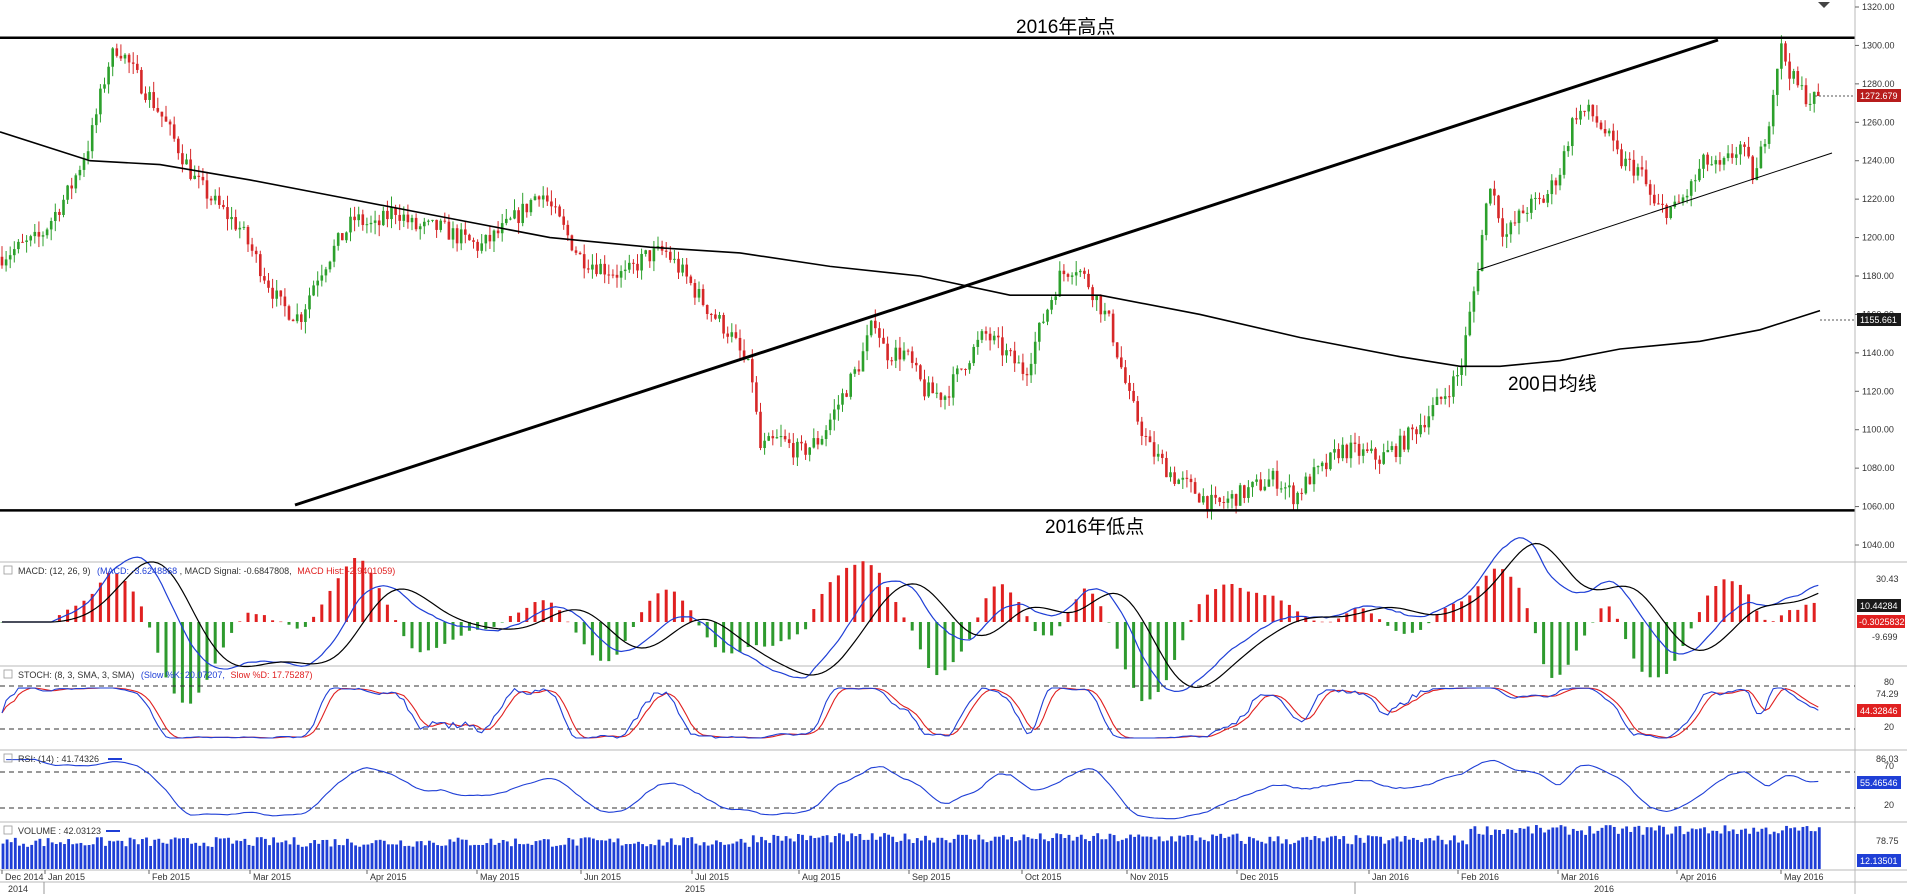 This screenshot has height=894, width=1907. I want to click on annotation-ma200: 200日均线, so click(1552, 384).